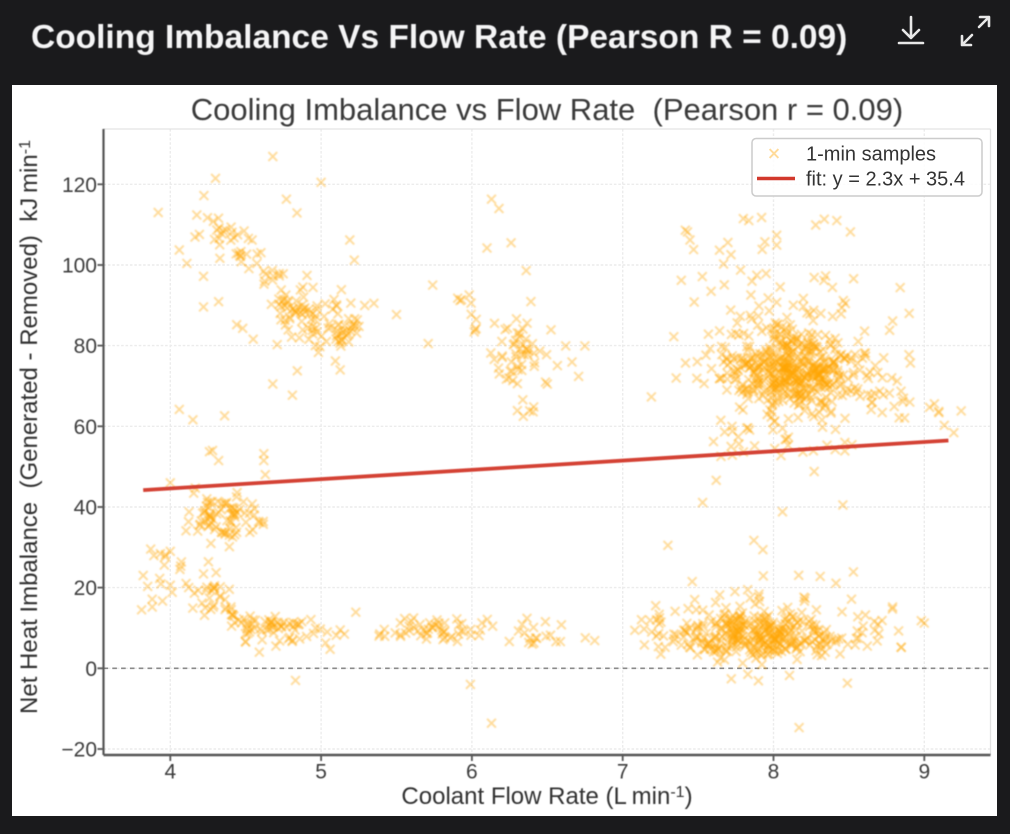 The width and height of the screenshot is (1010, 834). What do you see at coordinates (924, 772) in the screenshot?
I see `svg-text: 9` at bounding box center [924, 772].